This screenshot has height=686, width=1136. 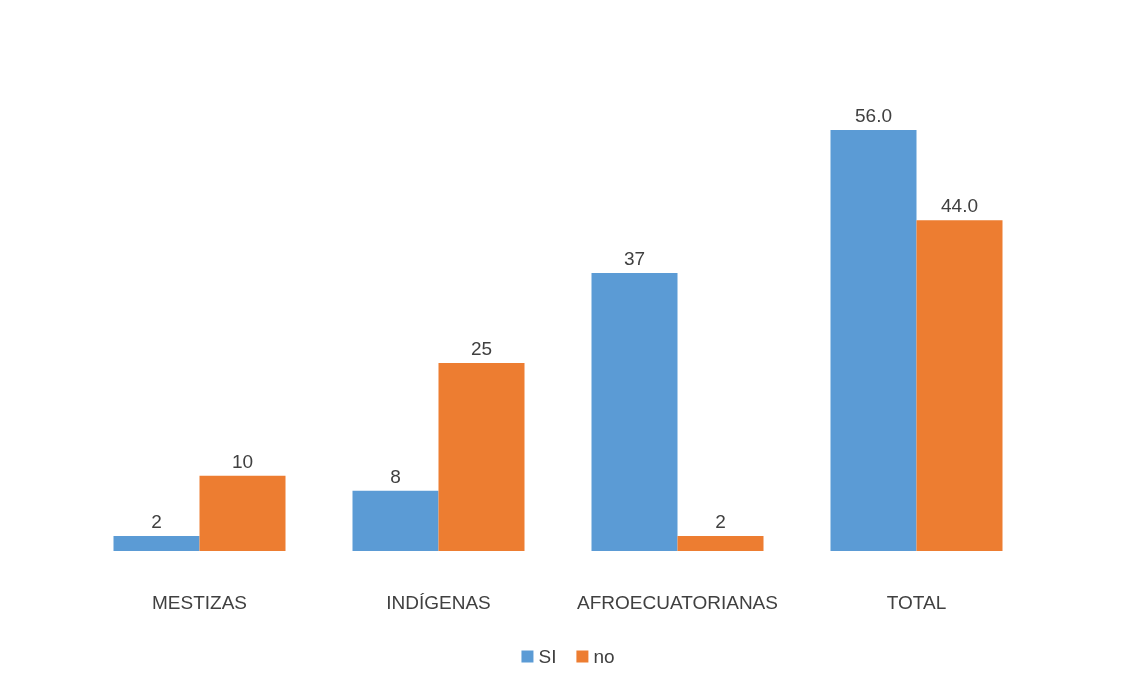 What do you see at coordinates (199, 602) in the screenshot?
I see `x-tick-label: MESTIZAS` at bounding box center [199, 602].